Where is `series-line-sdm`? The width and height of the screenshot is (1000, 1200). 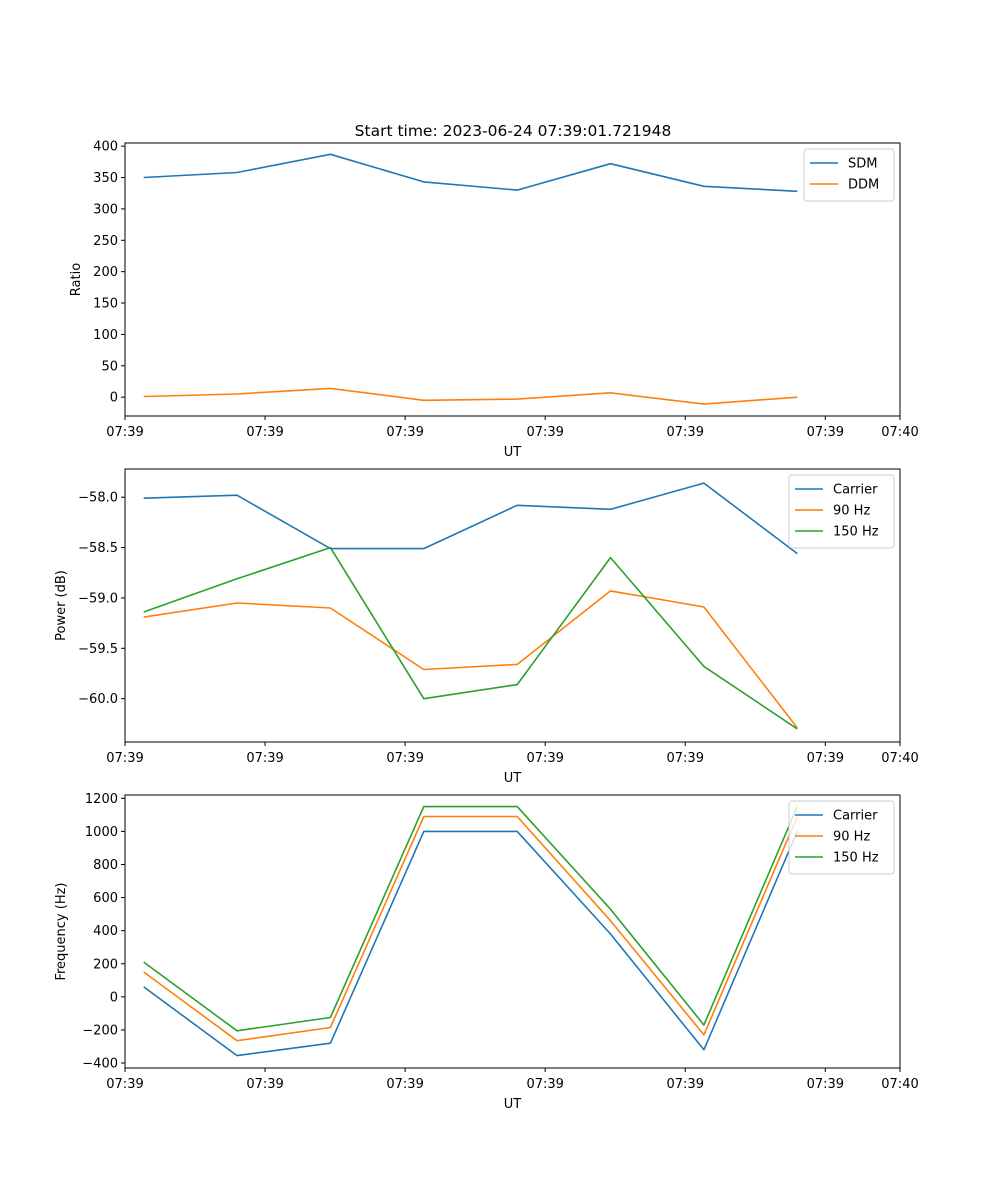 series-line-sdm is located at coordinates (470, 173).